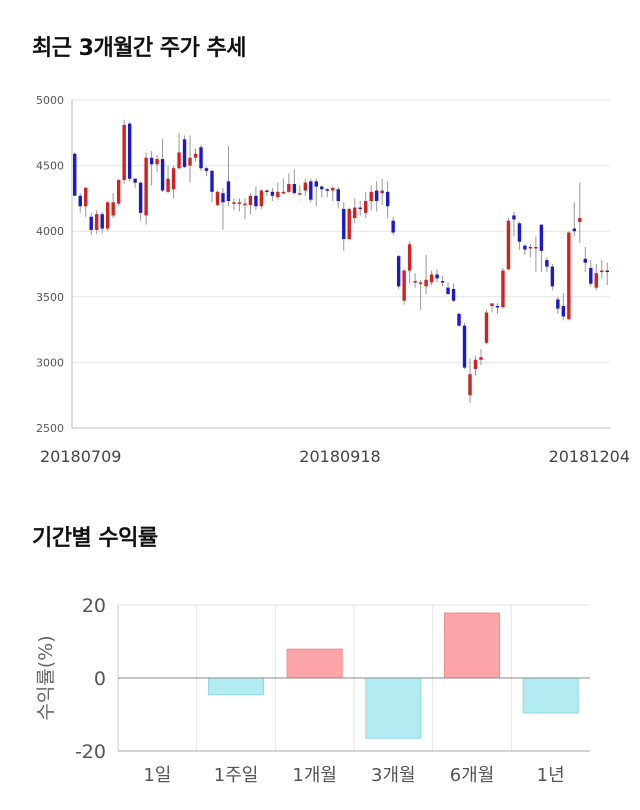 Image resolution: width=640 pixels, height=810 pixels. I want to click on price-x-tick-label: 20180918, so click(339, 456).